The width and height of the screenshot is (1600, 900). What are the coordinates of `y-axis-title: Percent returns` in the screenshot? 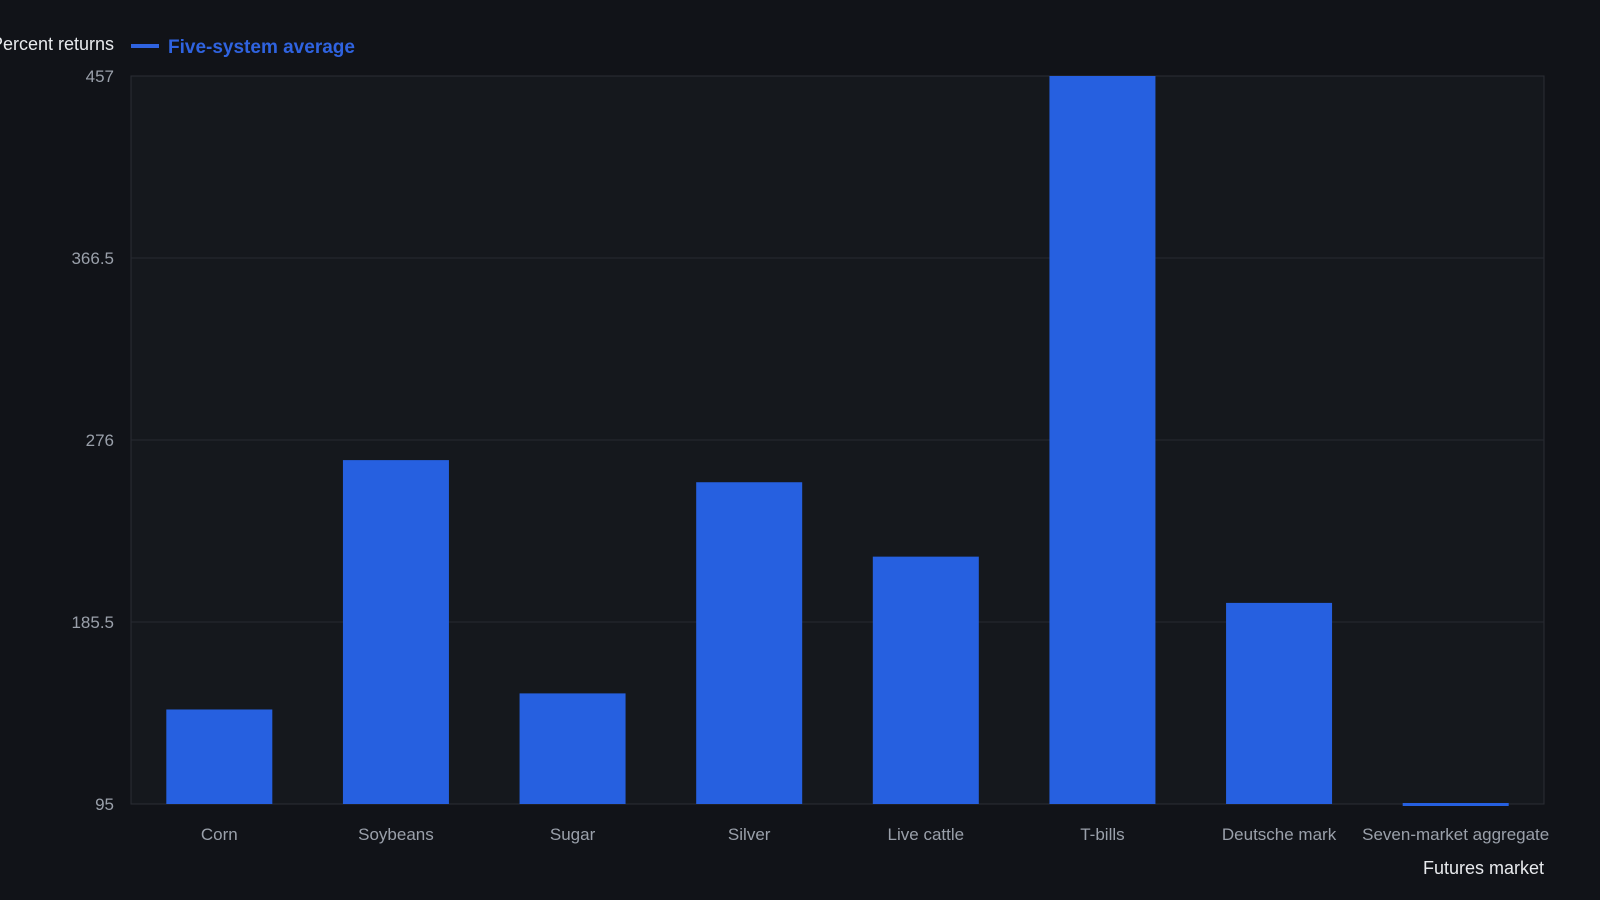 It's located at (57, 44).